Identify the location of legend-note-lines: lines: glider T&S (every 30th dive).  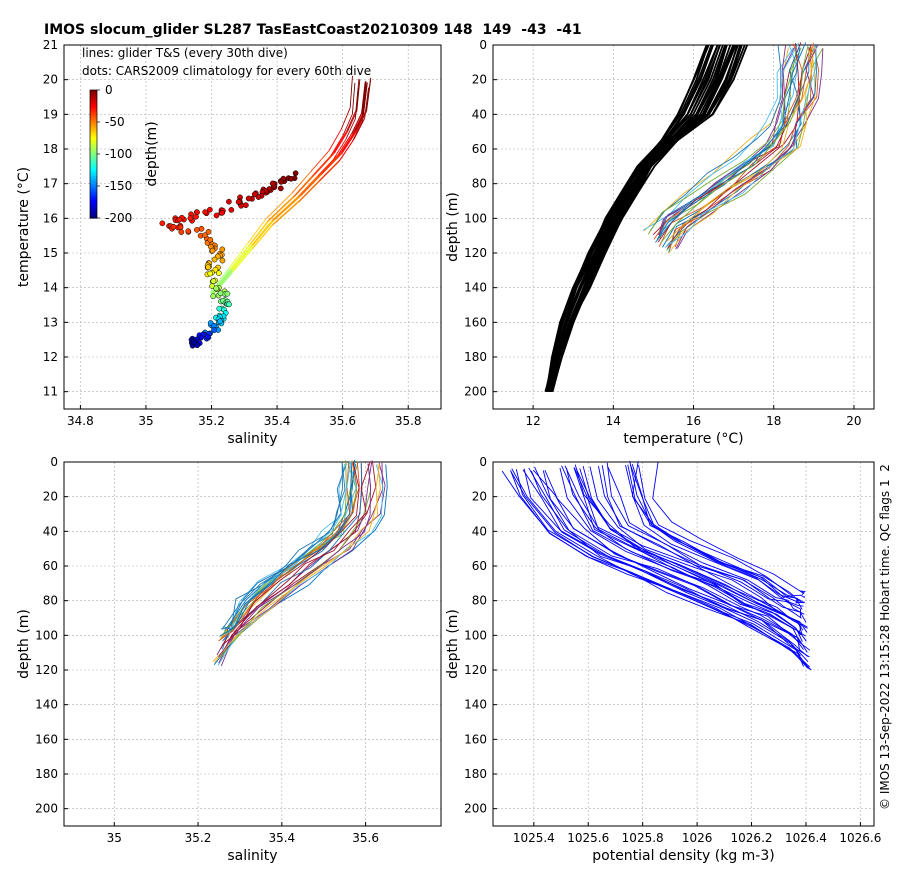
(185, 53).